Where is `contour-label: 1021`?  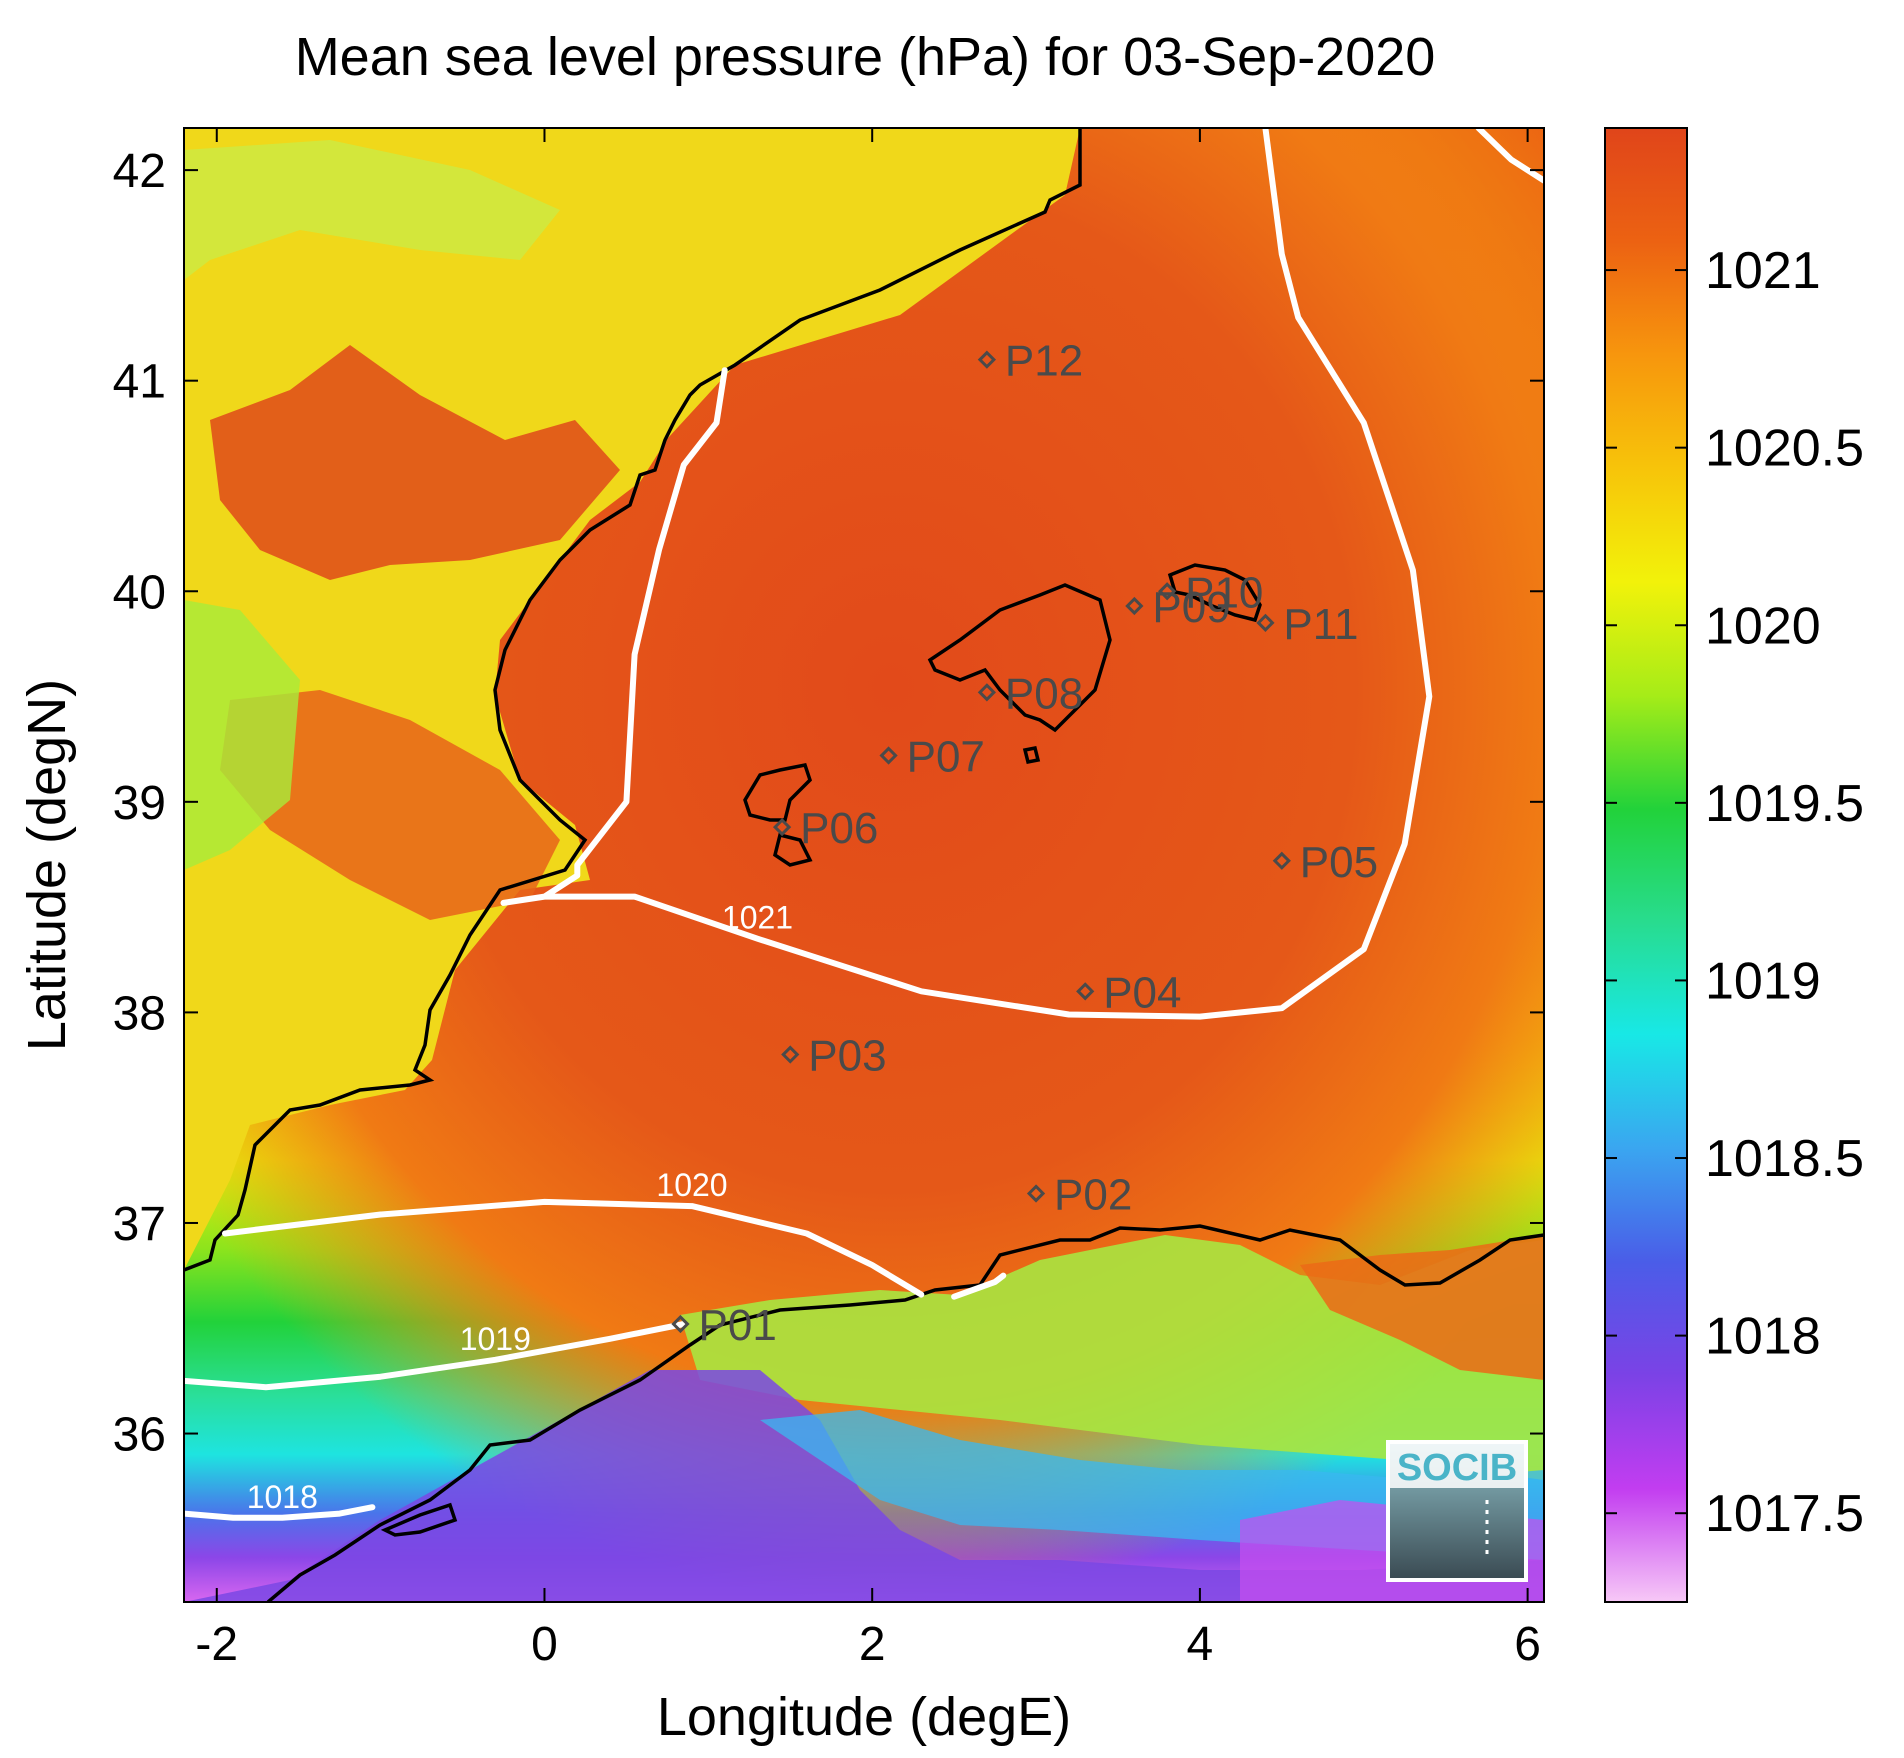
contour-label: 1021 is located at coordinates (757, 918).